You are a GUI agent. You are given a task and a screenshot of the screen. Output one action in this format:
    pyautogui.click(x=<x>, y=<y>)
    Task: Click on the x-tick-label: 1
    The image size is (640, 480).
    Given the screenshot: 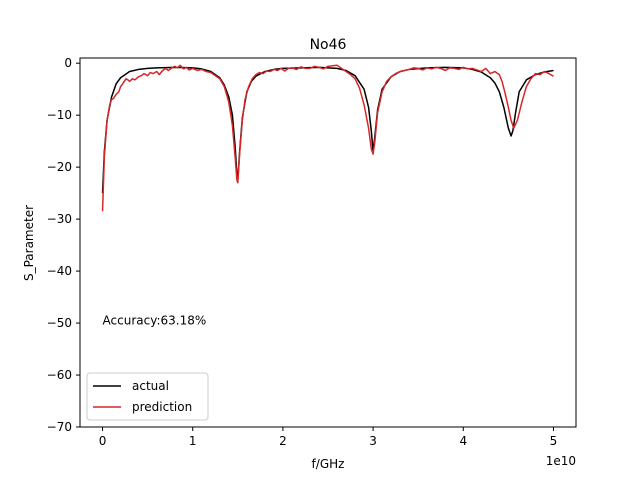 What is the action you would take?
    pyautogui.click(x=193, y=441)
    